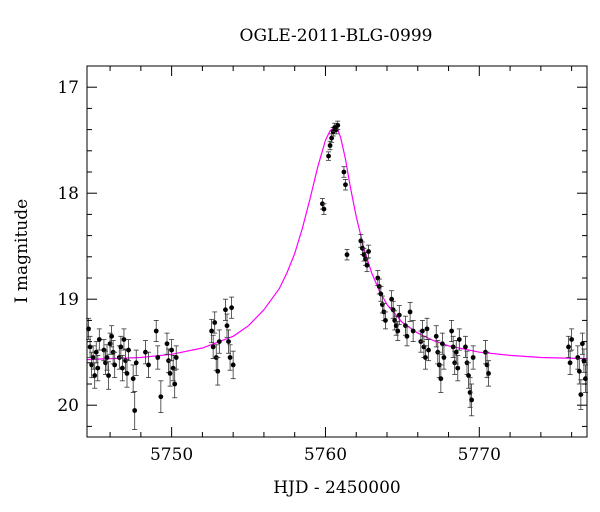 Image resolution: width=600 pixels, height=512 pixels. What do you see at coordinates (325, 455) in the screenshot?
I see `x-tick-label: 5760` at bounding box center [325, 455].